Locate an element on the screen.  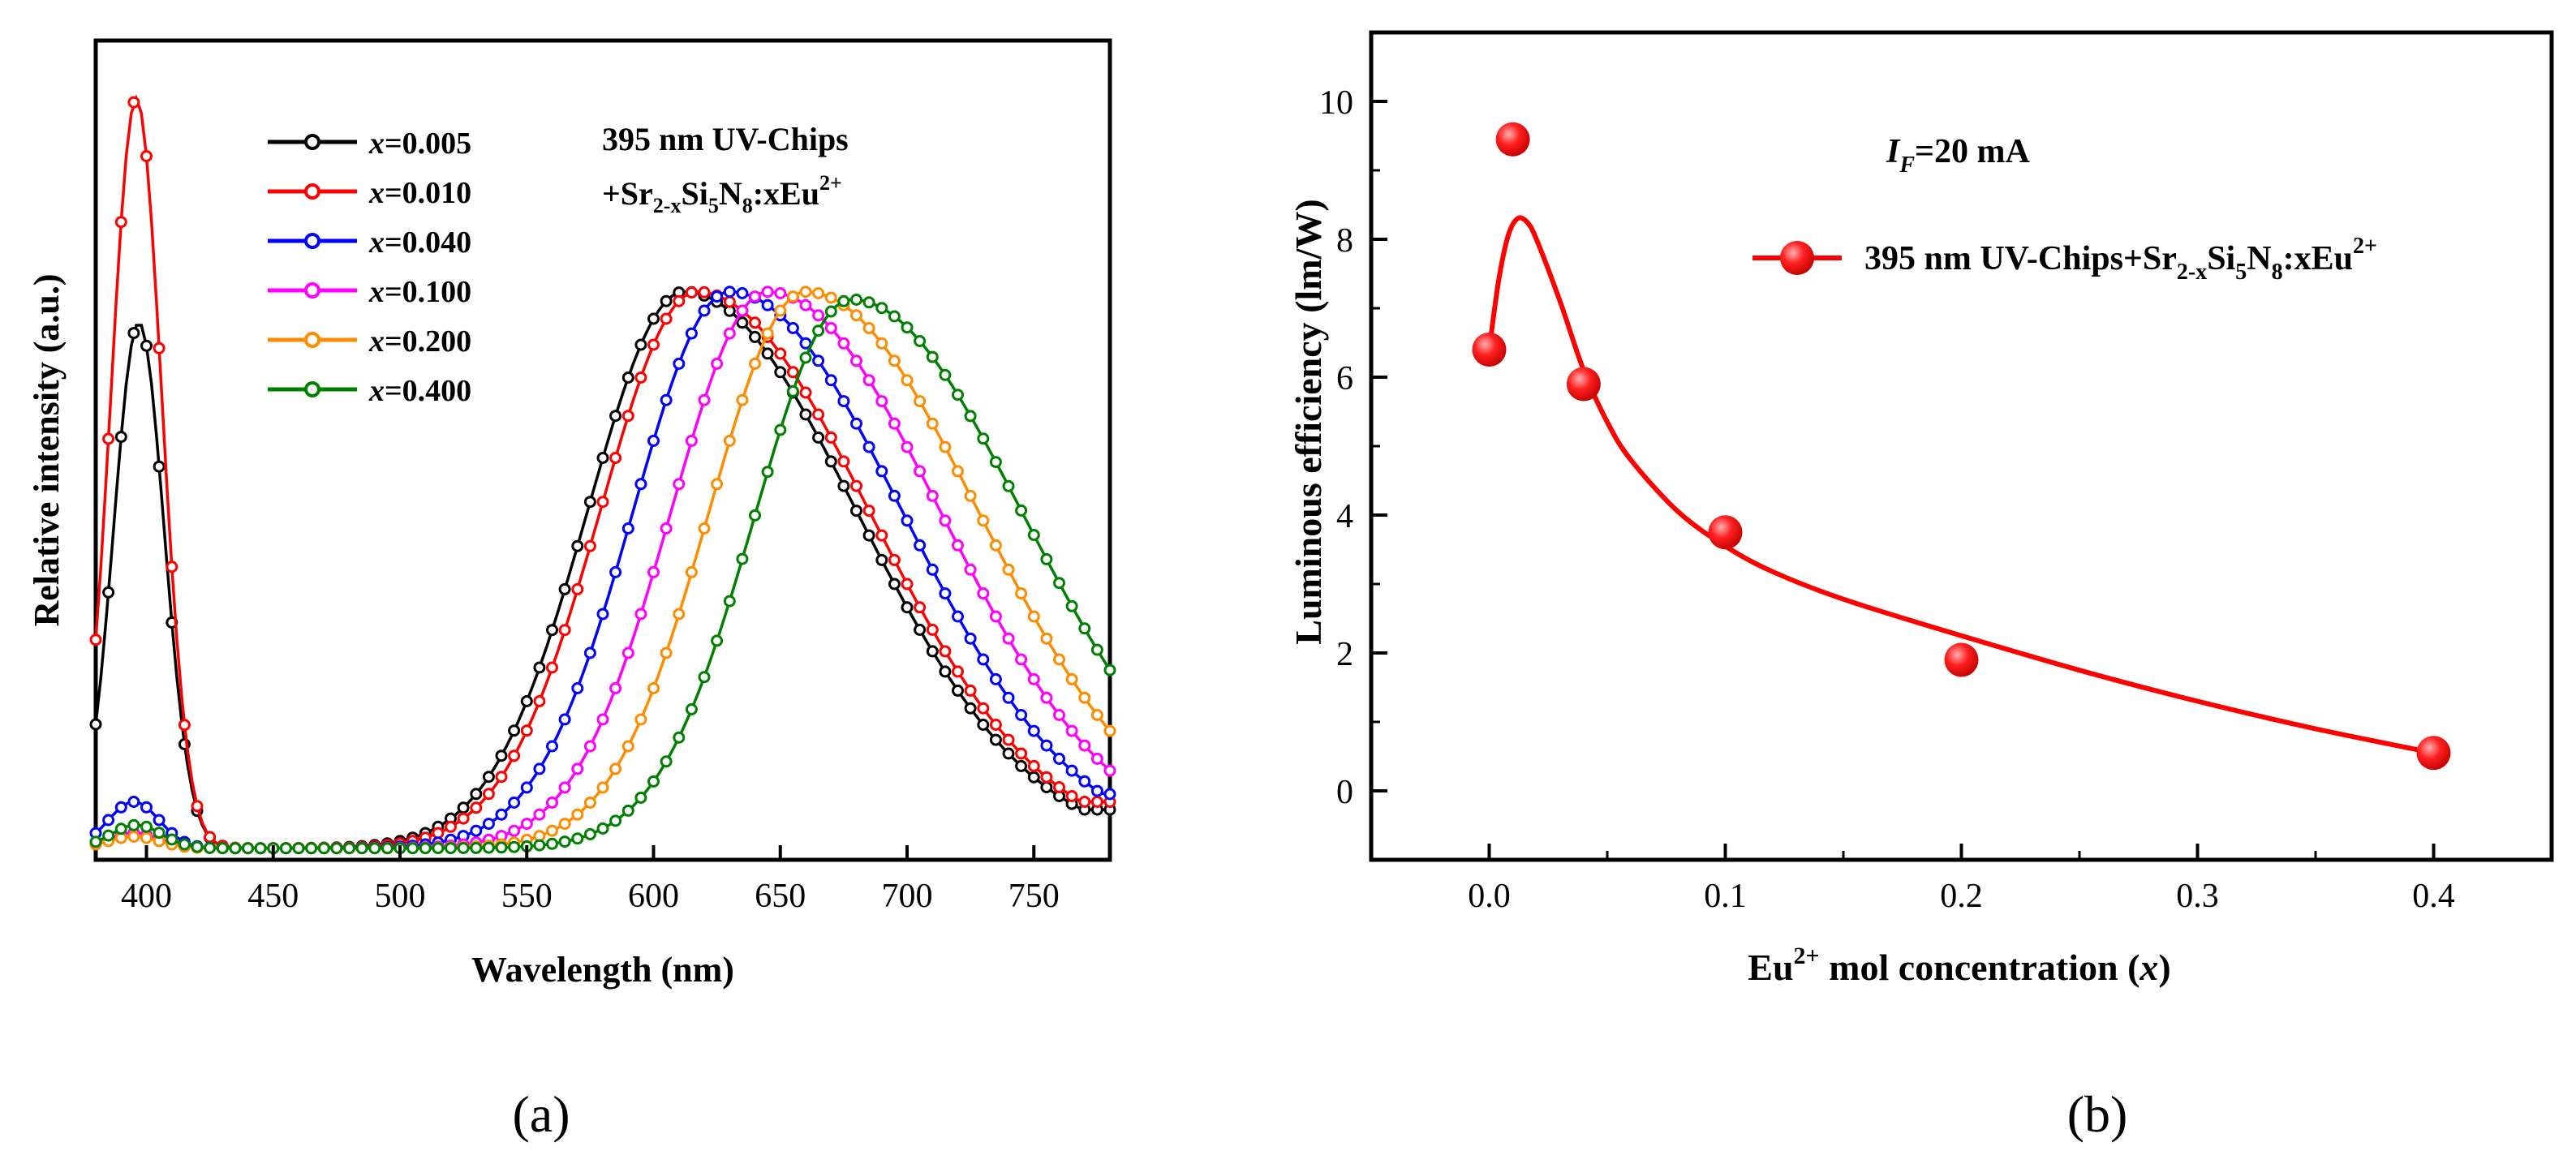
panel-a-legend-label: x=0.400 is located at coordinates (420, 391).